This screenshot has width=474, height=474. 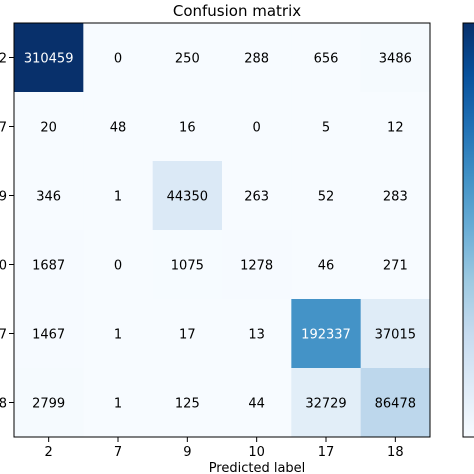 I want to click on matrix-cell-value: 52, so click(x=326, y=197).